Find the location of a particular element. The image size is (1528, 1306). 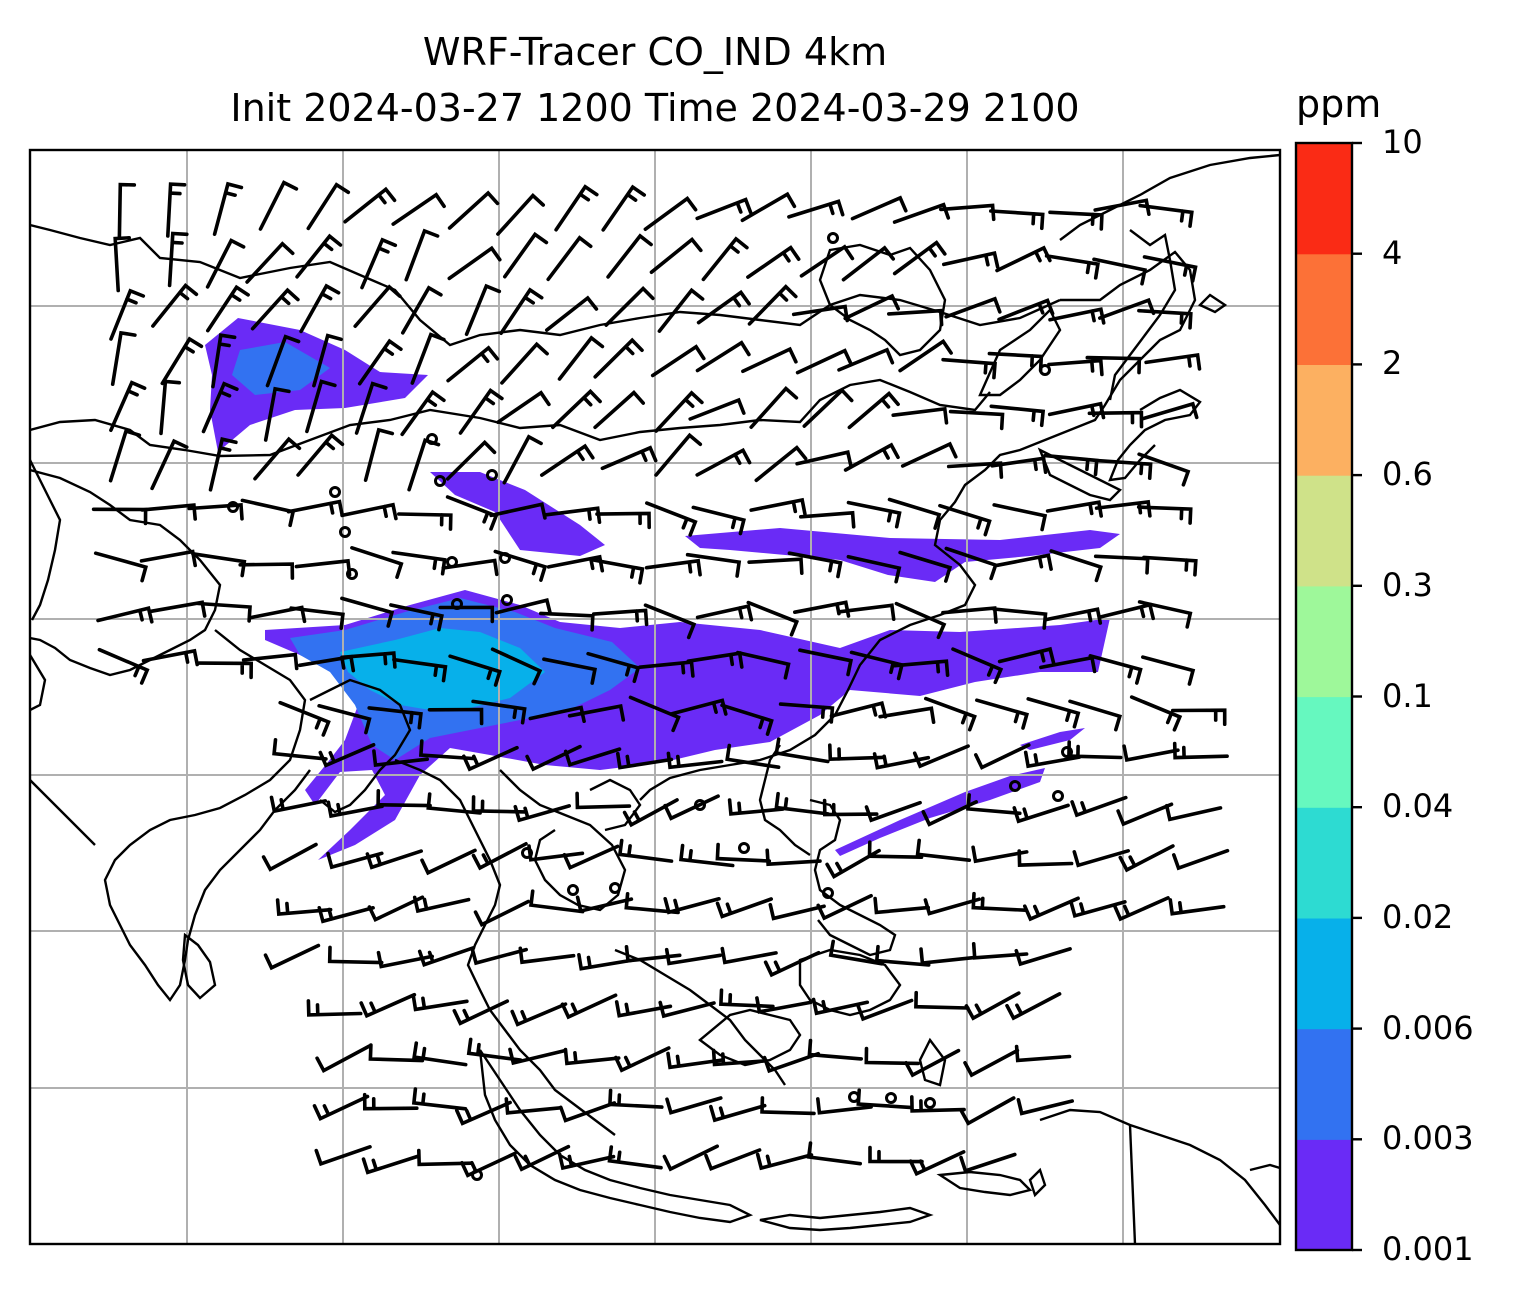

colorbar-tick-label: 2 is located at coordinates (1392, 363).